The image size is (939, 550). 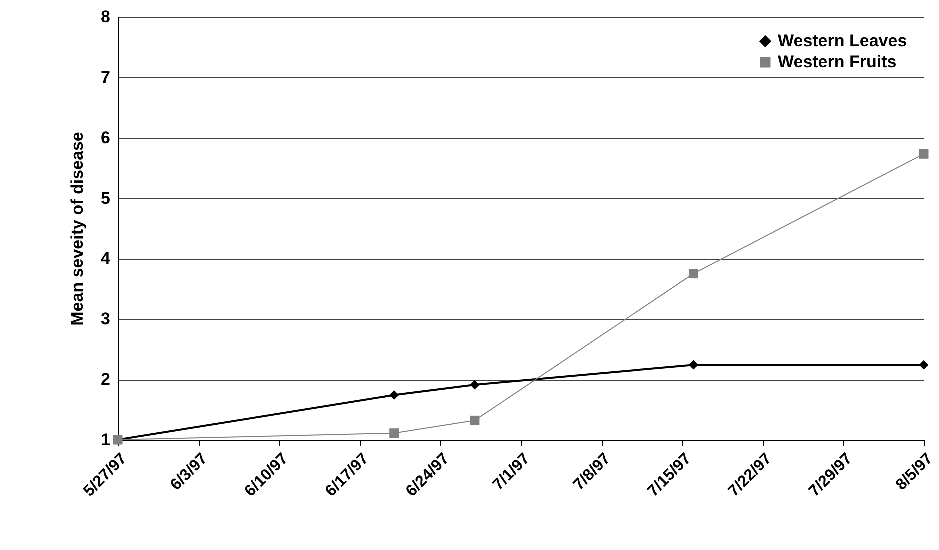 I want to click on y-tick-label: 1, so click(x=105, y=440).